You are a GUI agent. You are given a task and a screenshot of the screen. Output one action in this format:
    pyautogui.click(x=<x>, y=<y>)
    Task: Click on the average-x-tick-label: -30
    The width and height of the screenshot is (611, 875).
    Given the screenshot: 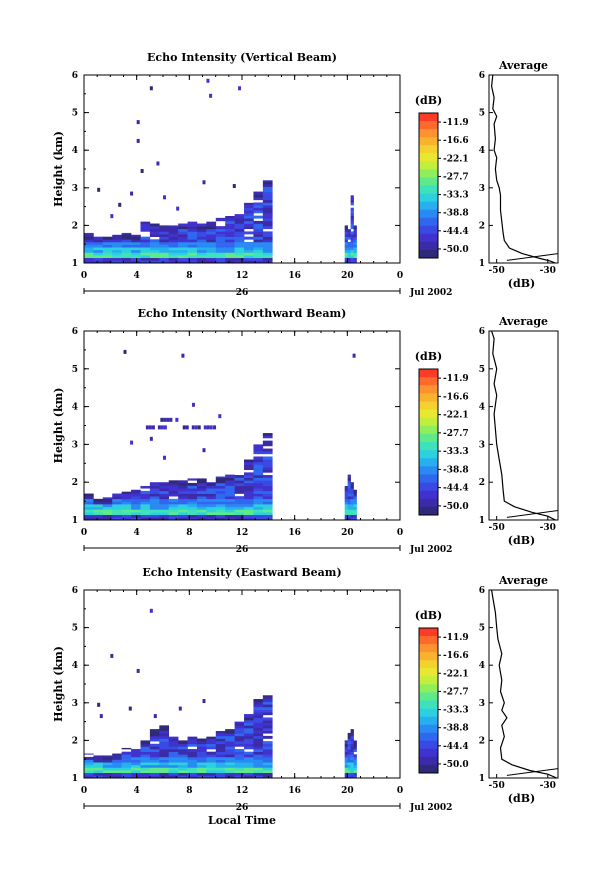 What is the action you would take?
    pyautogui.click(x=548, y=528)
    